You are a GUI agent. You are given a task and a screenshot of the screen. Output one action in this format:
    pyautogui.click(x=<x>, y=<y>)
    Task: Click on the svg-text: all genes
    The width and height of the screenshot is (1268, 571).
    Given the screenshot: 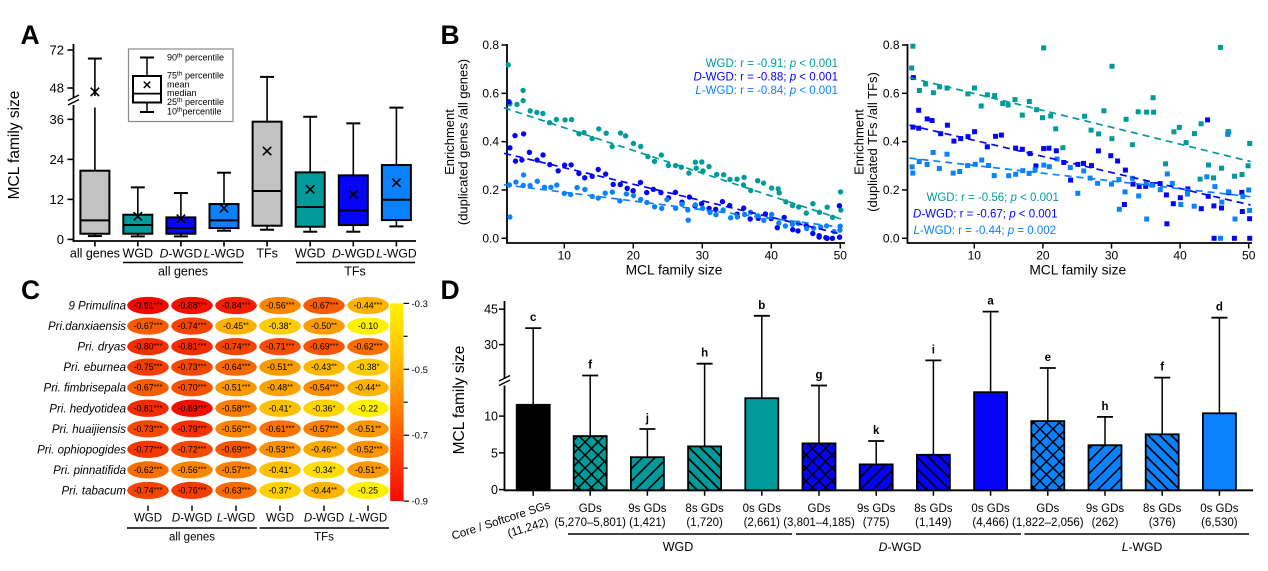 What is the action you would take?
    pyautogui.click(x=192, y=538)
    